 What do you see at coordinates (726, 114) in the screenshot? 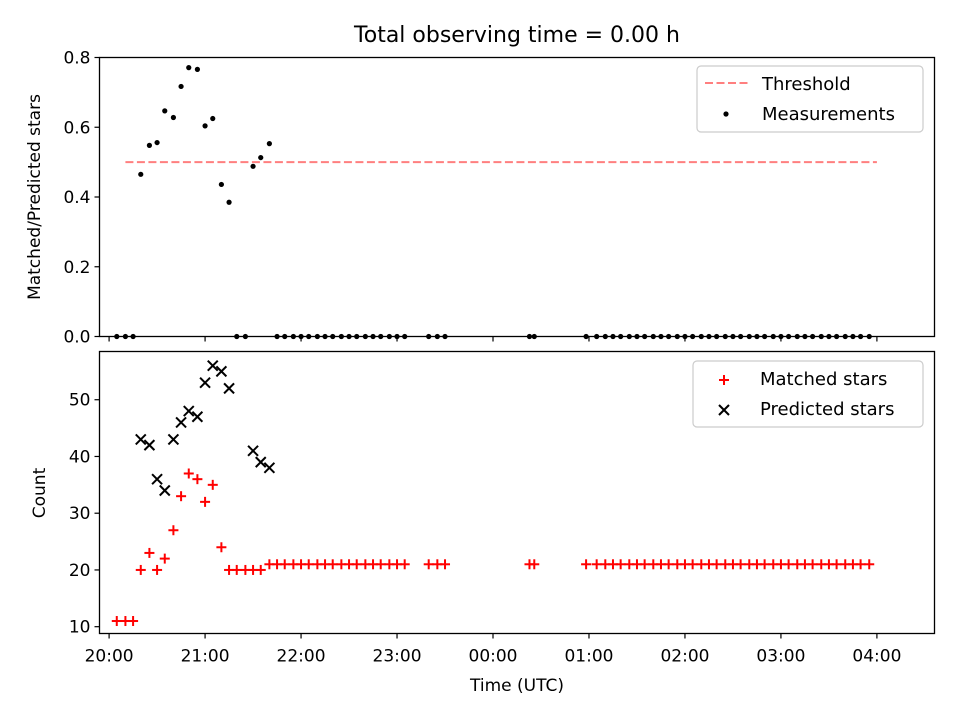
I see `legend-measurements-dot-icon` at bounding box center [726, 114].